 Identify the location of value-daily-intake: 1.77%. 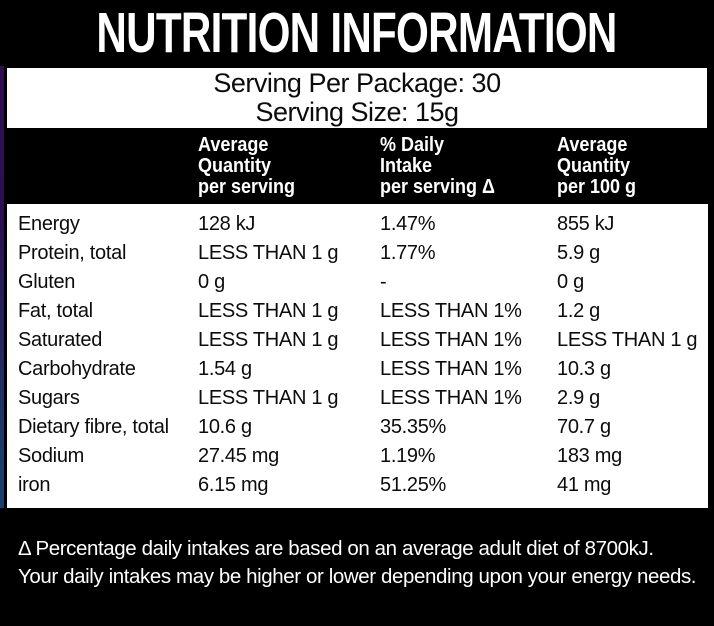
(408, 253).